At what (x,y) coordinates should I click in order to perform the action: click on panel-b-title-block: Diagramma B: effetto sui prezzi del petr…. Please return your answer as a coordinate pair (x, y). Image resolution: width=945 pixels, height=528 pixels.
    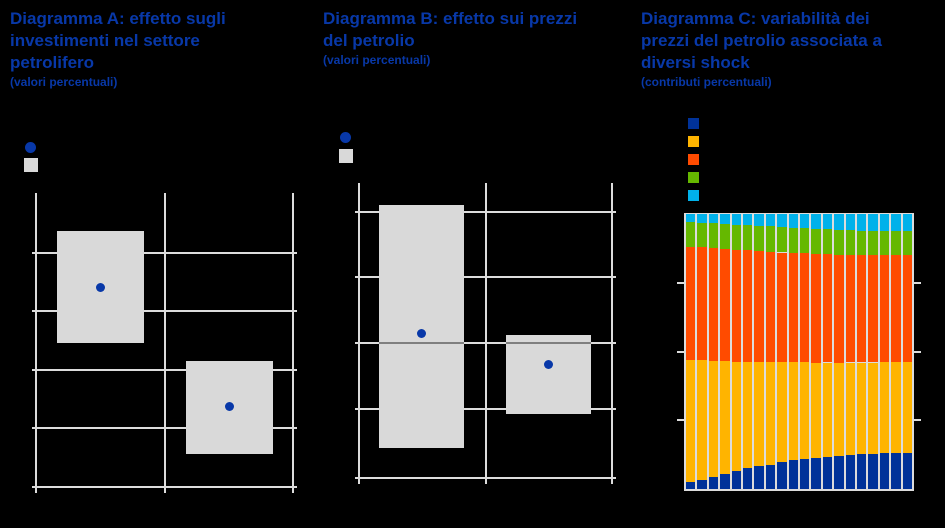
    Looking at the image, I should click on (475, 38).